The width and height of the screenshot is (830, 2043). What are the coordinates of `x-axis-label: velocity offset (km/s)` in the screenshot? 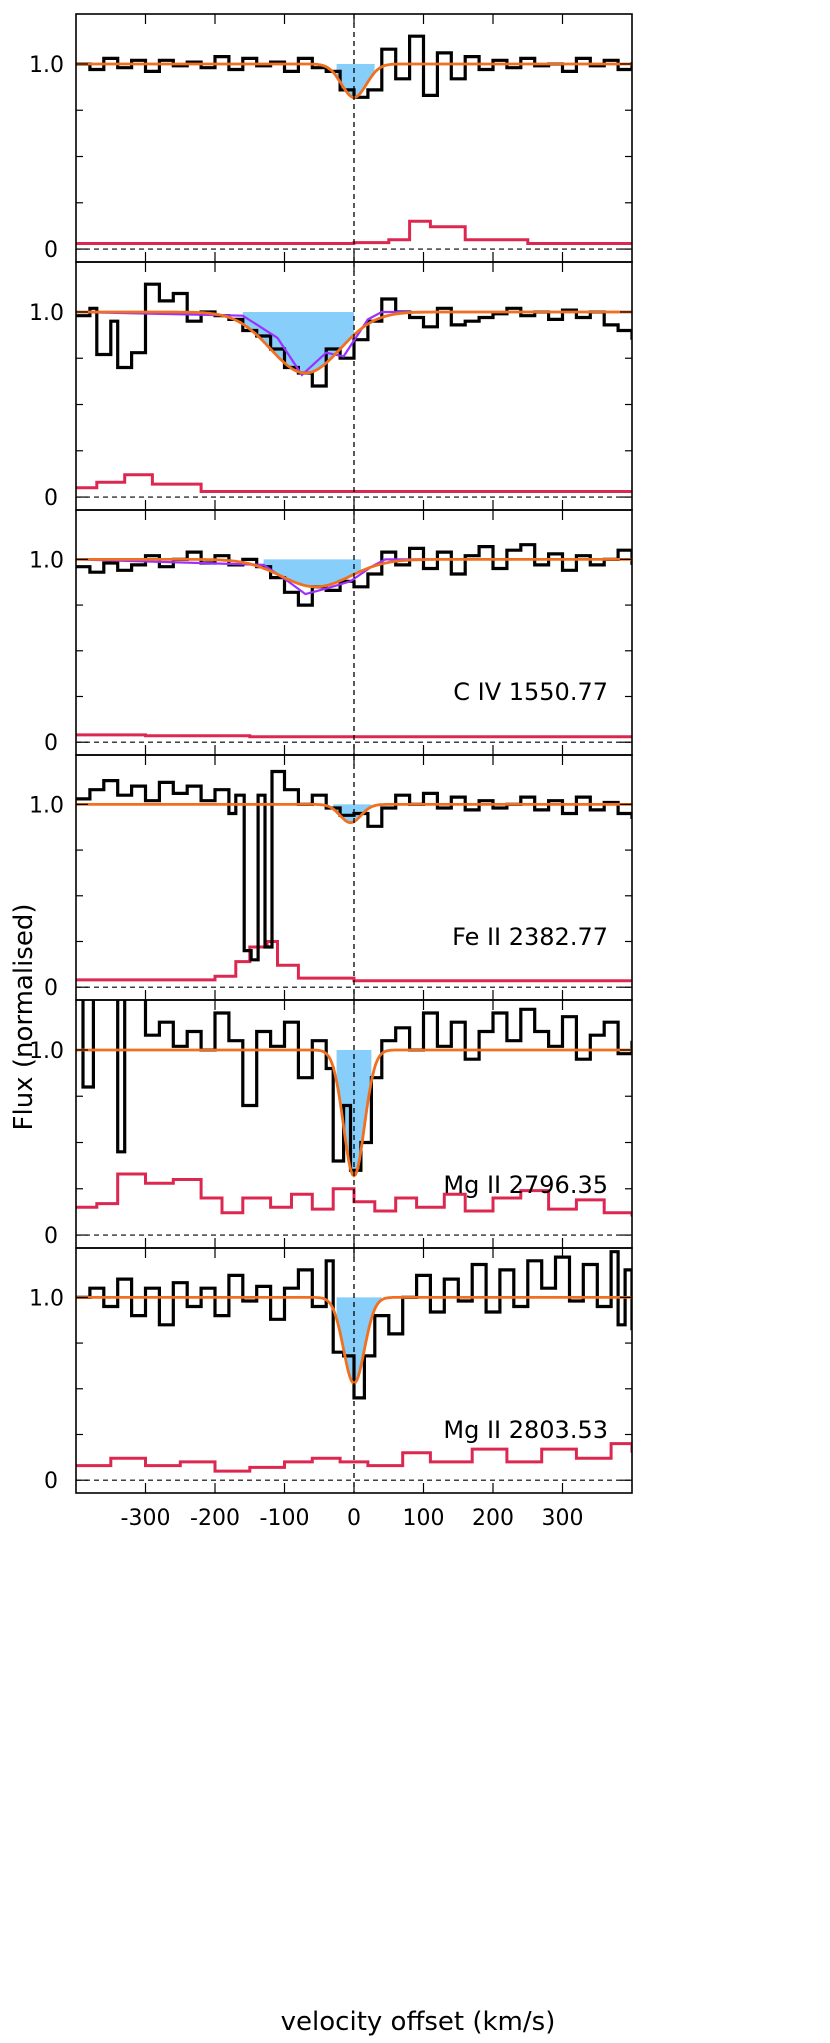 It's located at (418, 2022).